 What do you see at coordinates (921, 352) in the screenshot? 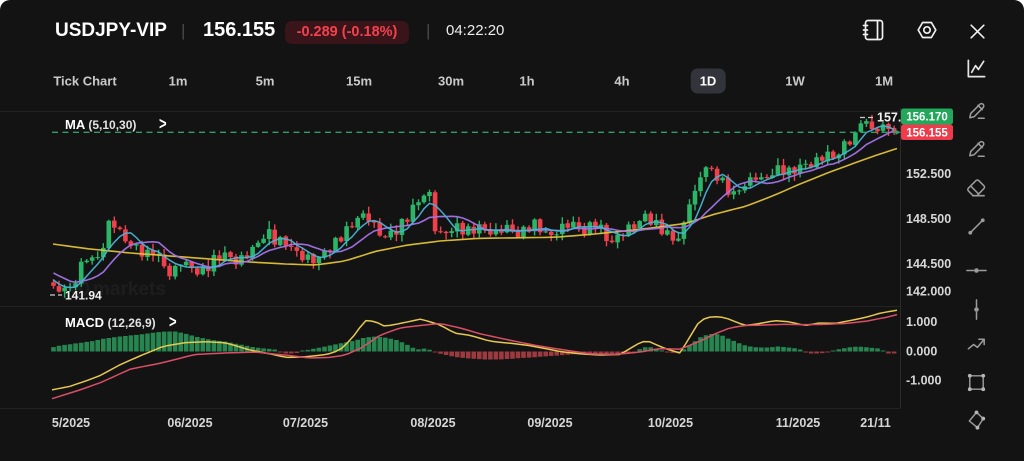
I see `svg-text: 0.000` at bounding box center [921, 352].